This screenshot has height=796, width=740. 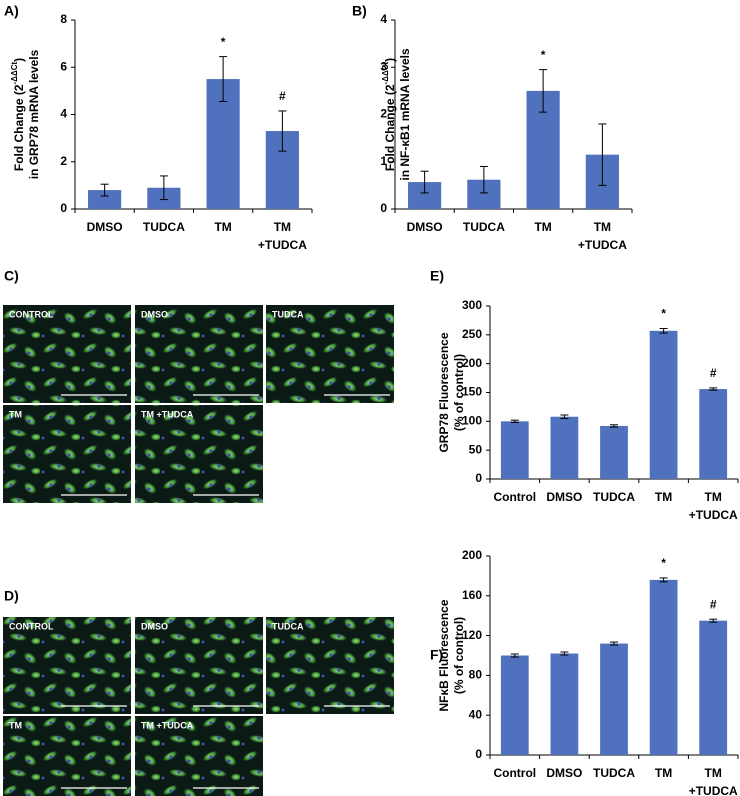 I want to click on panel-label: A), so click(x=11, y=11).